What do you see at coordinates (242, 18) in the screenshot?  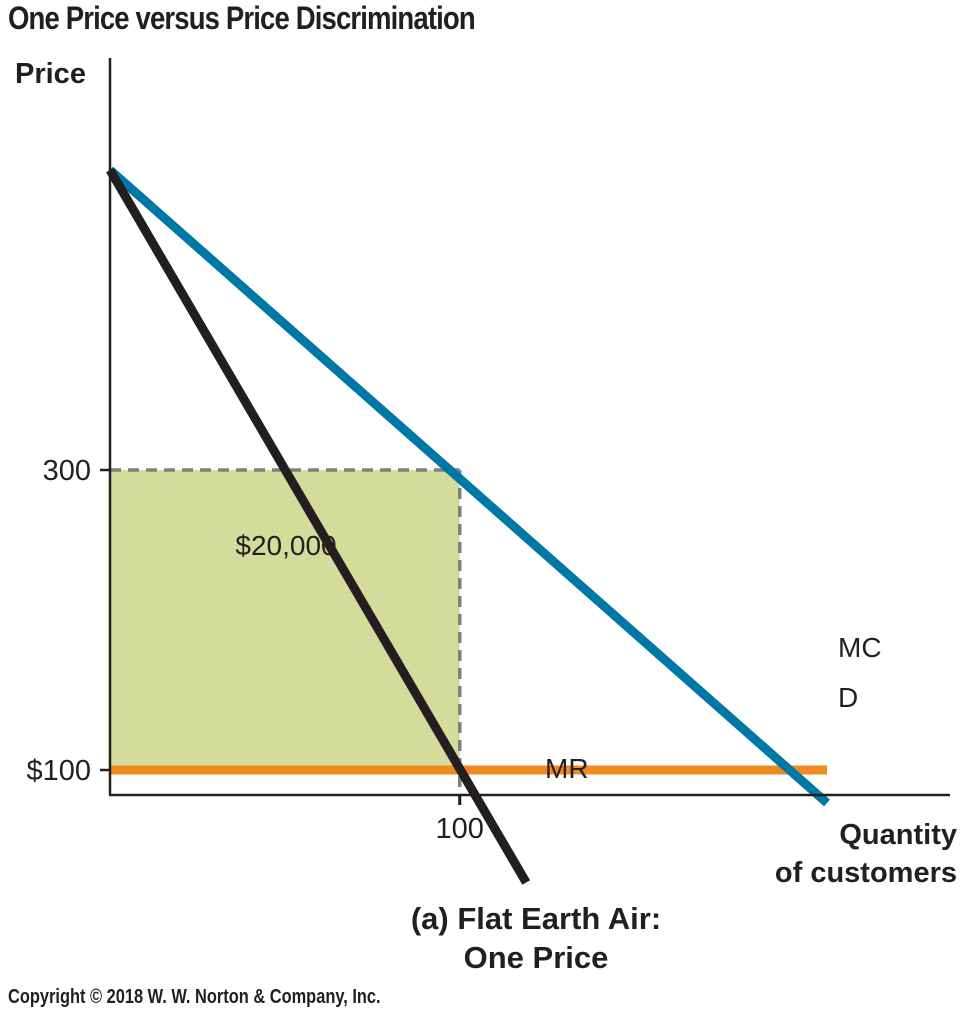 I see `figure-title: One Price versus Price Discrimination` at bounding box center [242, 18].